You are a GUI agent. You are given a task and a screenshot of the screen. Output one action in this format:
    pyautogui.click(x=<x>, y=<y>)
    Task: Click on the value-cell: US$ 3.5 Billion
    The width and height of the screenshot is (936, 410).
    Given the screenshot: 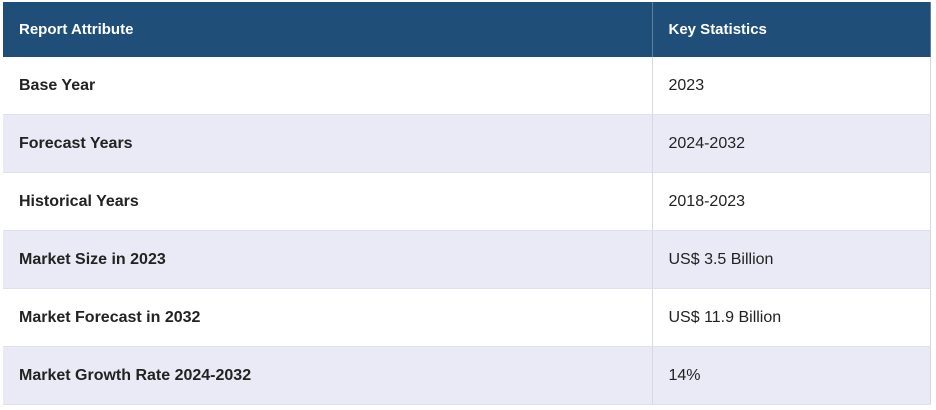 What is the action you would take?
    pyautogui.click(x=791, y=259)
    